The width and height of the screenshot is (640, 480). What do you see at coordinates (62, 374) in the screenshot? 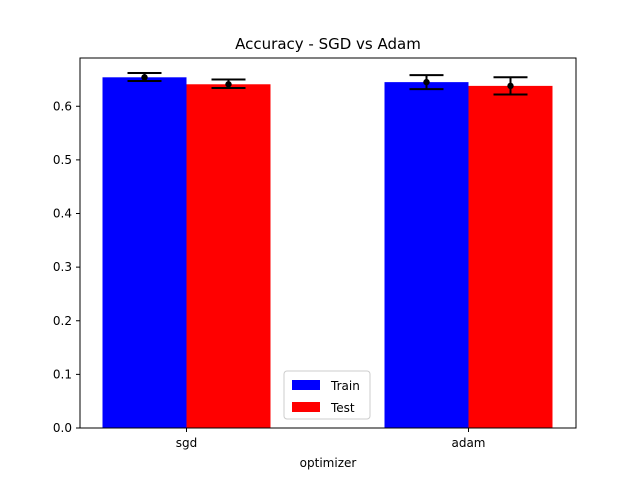
I see `y-tick-label: 0.1` at bounding box center [62, 374].